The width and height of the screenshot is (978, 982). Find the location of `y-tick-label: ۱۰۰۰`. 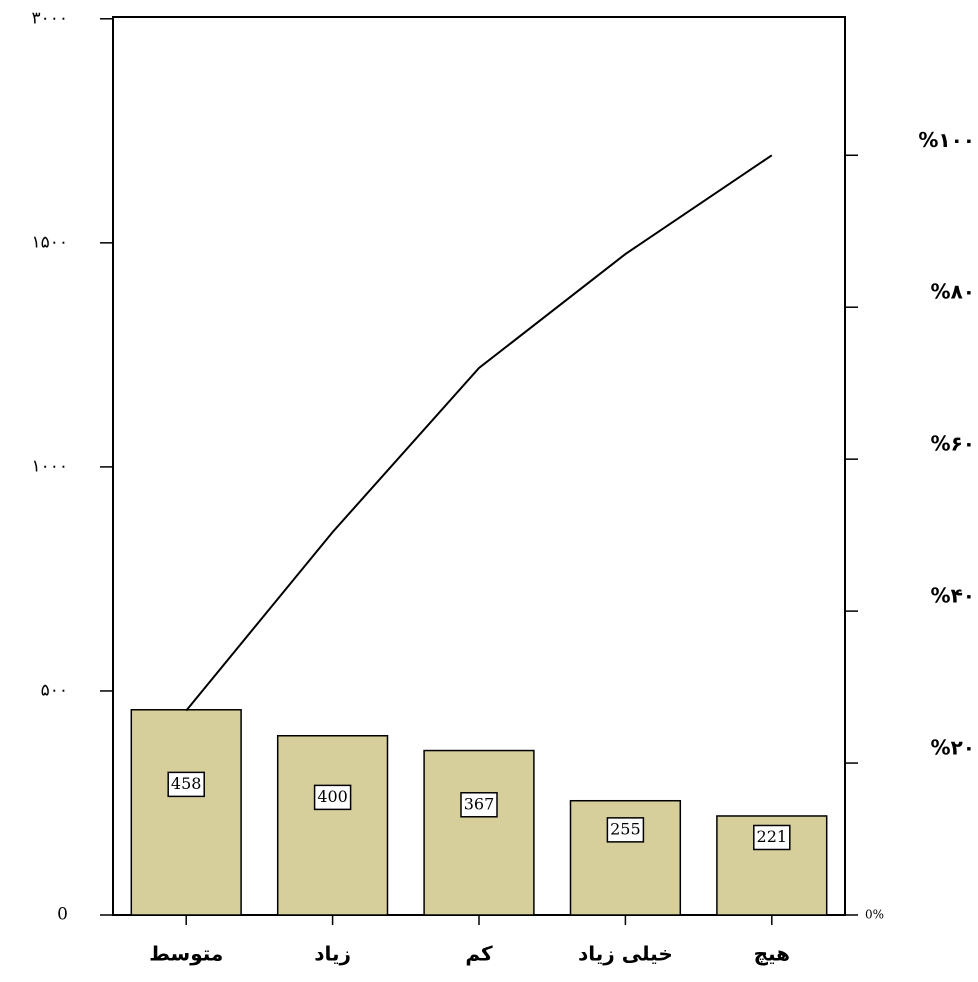

y-tick-label: ۱۰۰۰ is located at coordinates (49, 466).